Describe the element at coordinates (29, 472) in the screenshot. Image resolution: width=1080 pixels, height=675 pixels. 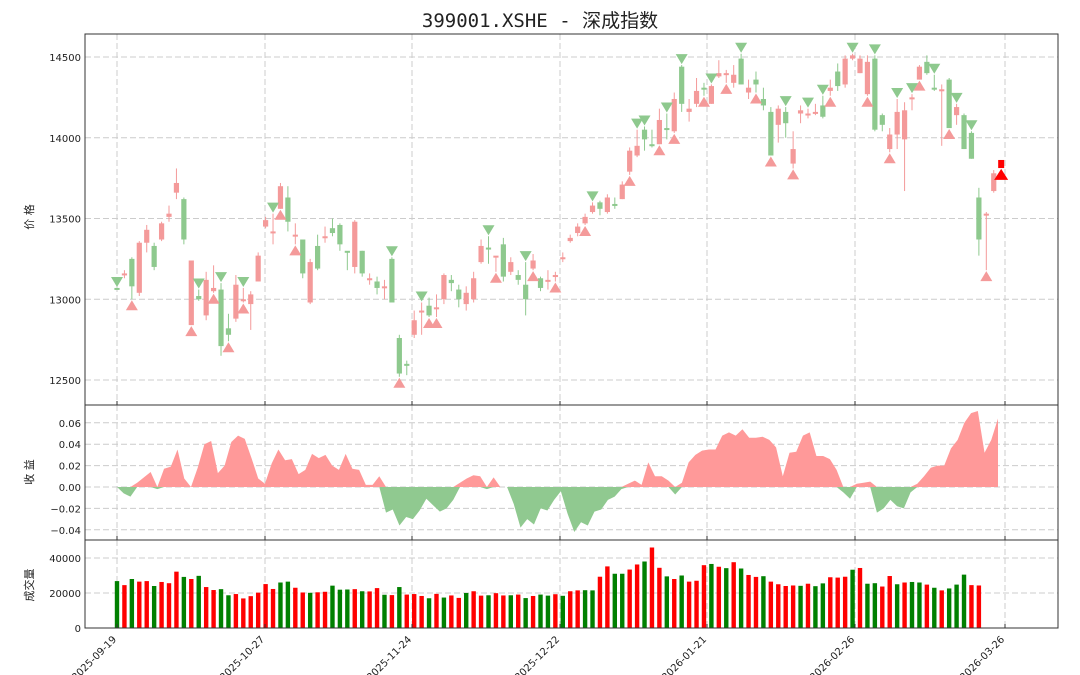
I see `returns-ylabel: 收 益` at that location.